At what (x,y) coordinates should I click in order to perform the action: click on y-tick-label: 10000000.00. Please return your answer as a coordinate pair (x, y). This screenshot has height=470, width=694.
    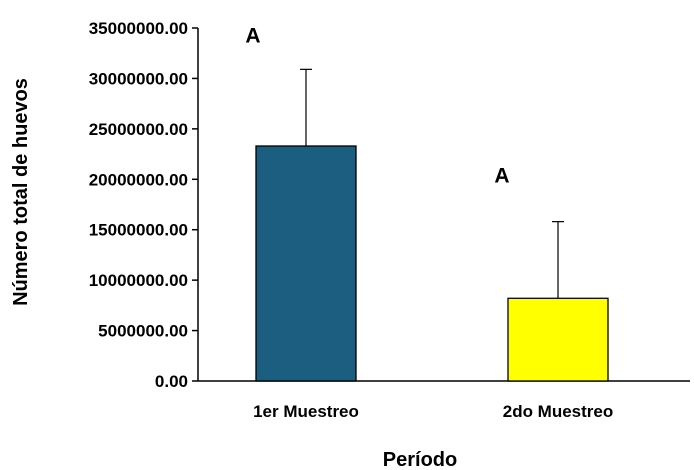
    Looking at the image, I should click on (138, 280).